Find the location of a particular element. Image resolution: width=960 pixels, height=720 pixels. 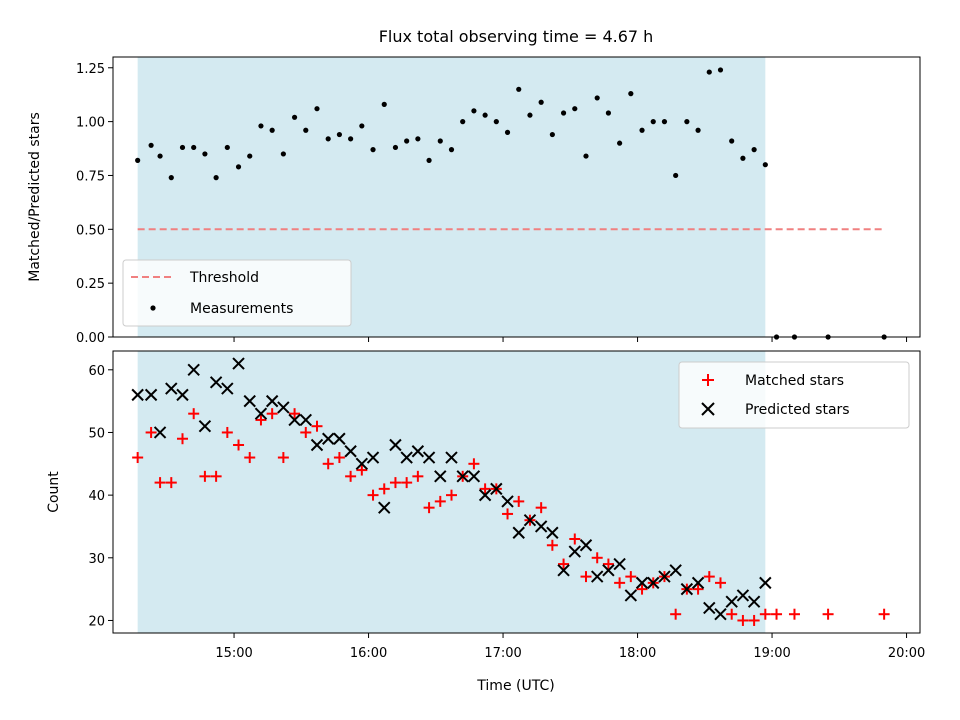

x-tick-label: 20:00 is located at coordinates (906, 653).